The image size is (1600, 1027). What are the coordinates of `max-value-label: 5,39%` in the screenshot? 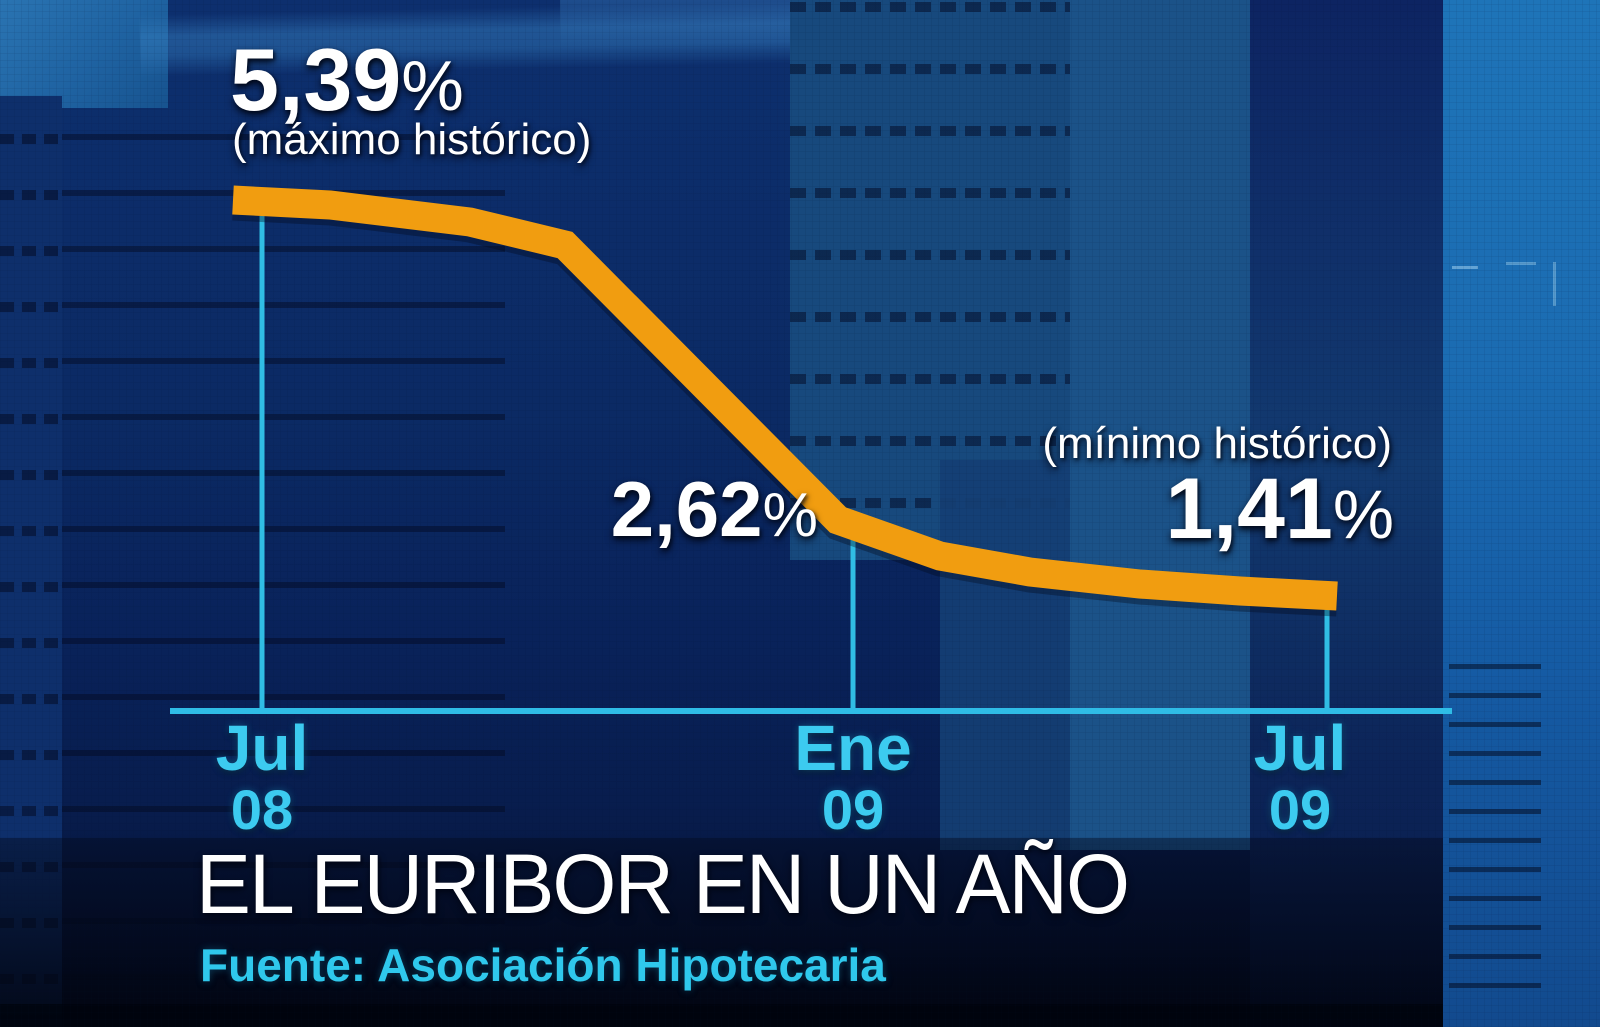 It's located at (347, 80).